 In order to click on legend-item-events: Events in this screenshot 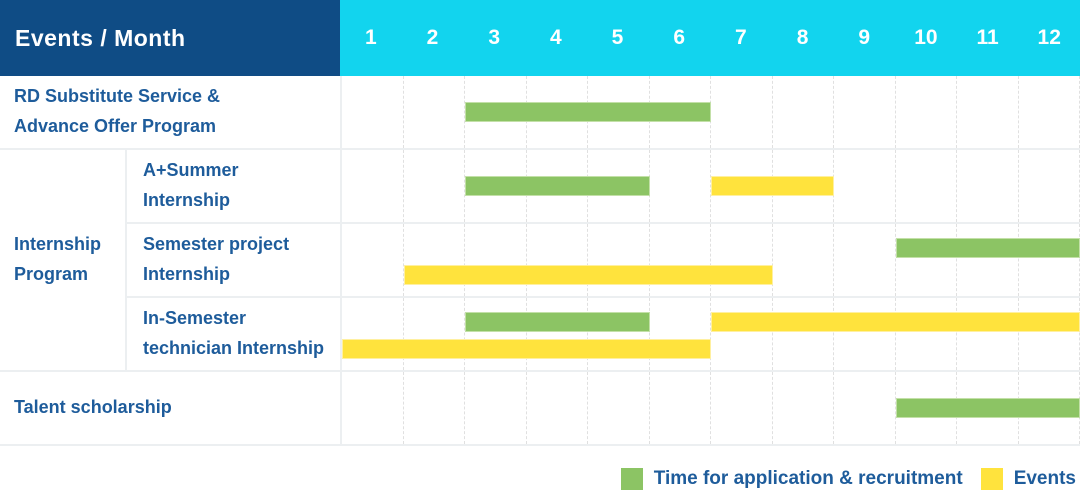, I will do `click(1028, 479)`.